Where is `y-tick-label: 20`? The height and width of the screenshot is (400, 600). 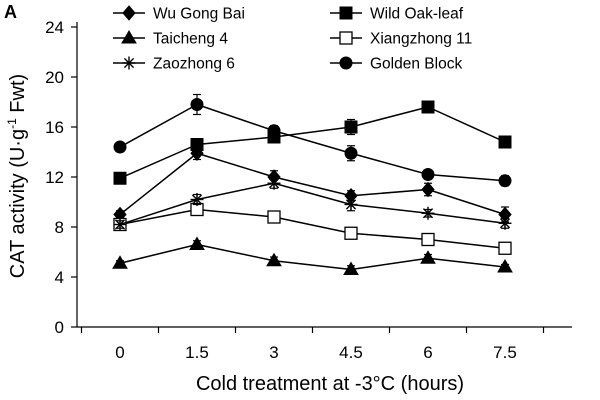 y-tick-label: 20 is located at coordinates (54, 77).